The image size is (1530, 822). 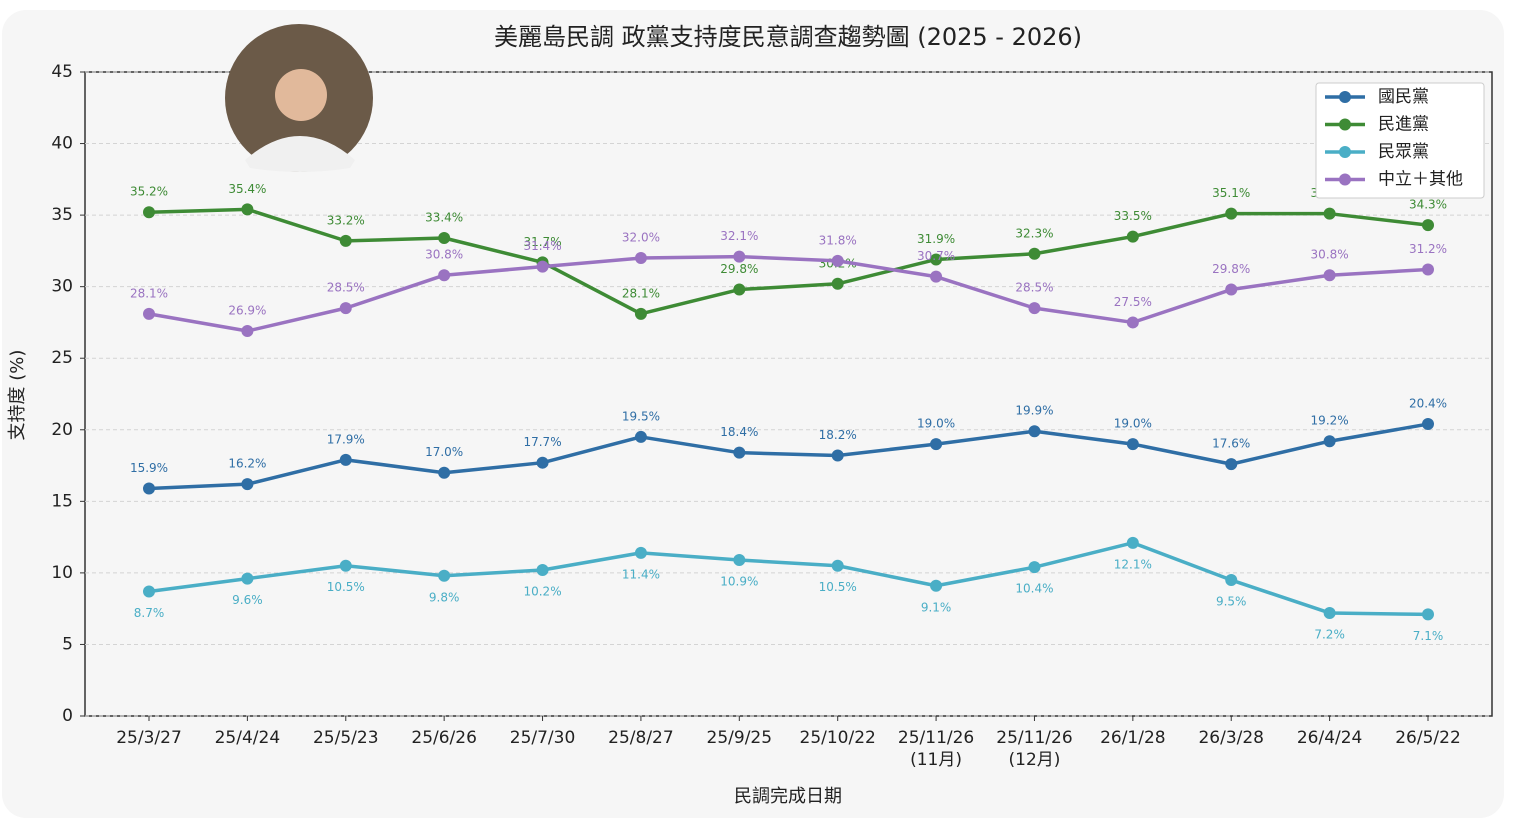 I want to click on y-tick-label: 35, so click(x=62, y=215).